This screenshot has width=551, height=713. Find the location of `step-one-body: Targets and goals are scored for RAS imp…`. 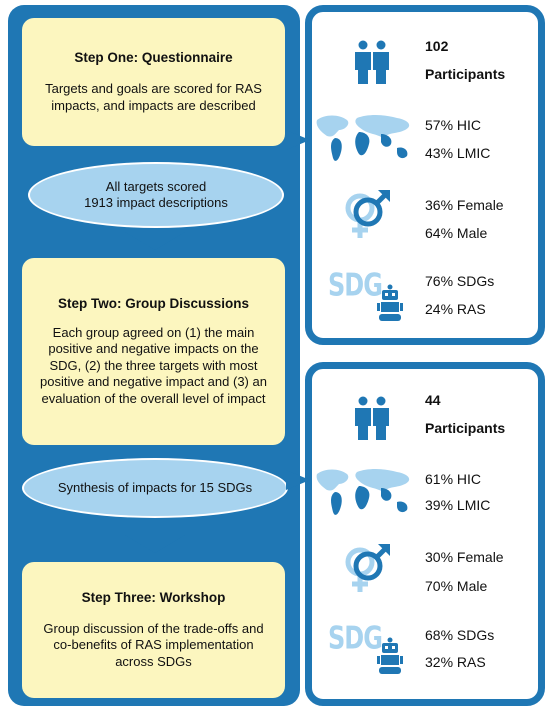

step-one-body: Targets and goals are scored for RAS imp… is located at coordinates (154, 97).